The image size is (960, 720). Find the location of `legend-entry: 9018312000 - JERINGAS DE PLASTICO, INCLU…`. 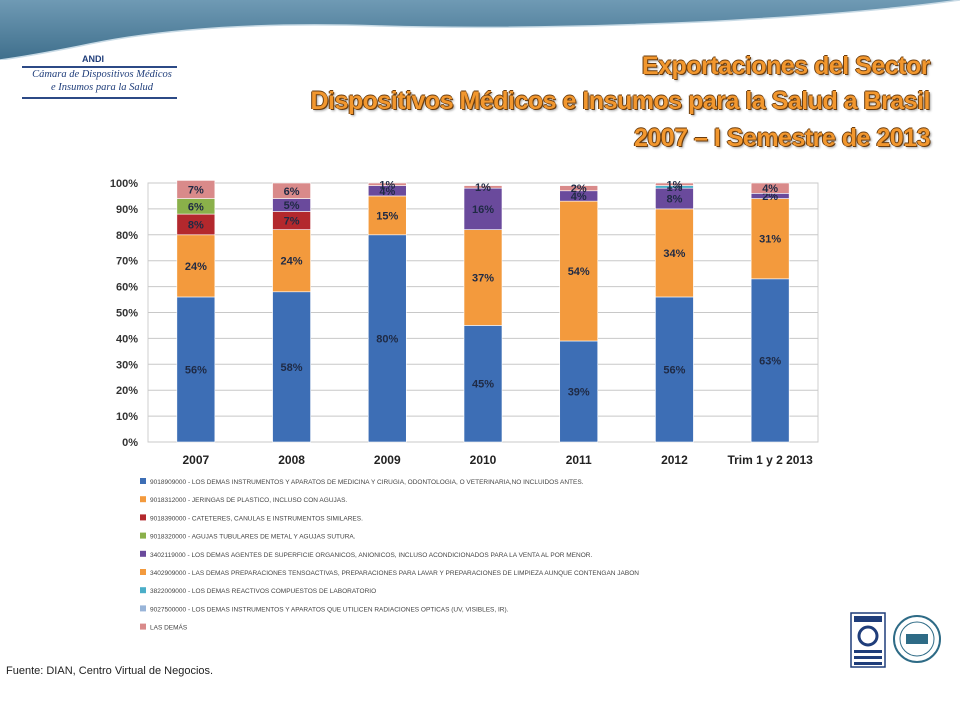

legend-entry: 9018312000 - JERINGAS DE PLASTICO, INCLU… is located at coordinates (248, 500).